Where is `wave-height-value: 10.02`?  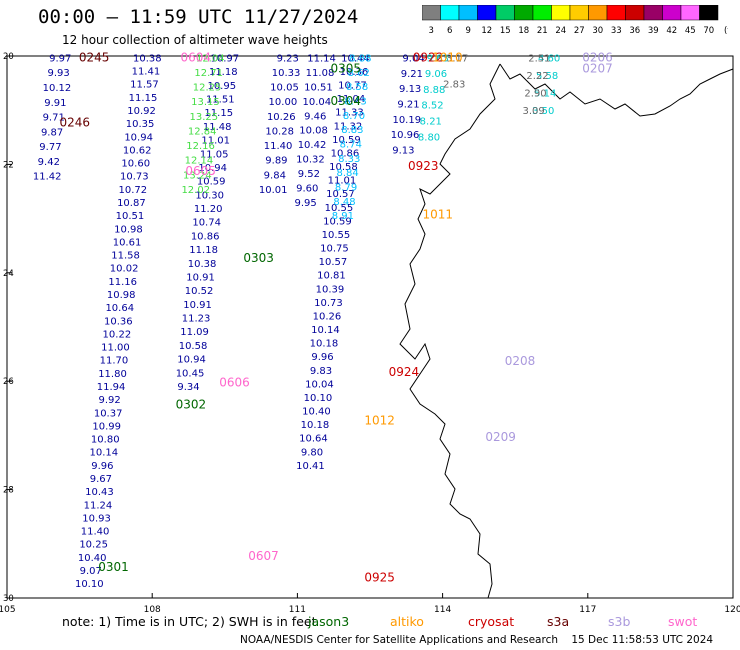 wave-height-value: 10.02 is located at coordinates (124, 269).